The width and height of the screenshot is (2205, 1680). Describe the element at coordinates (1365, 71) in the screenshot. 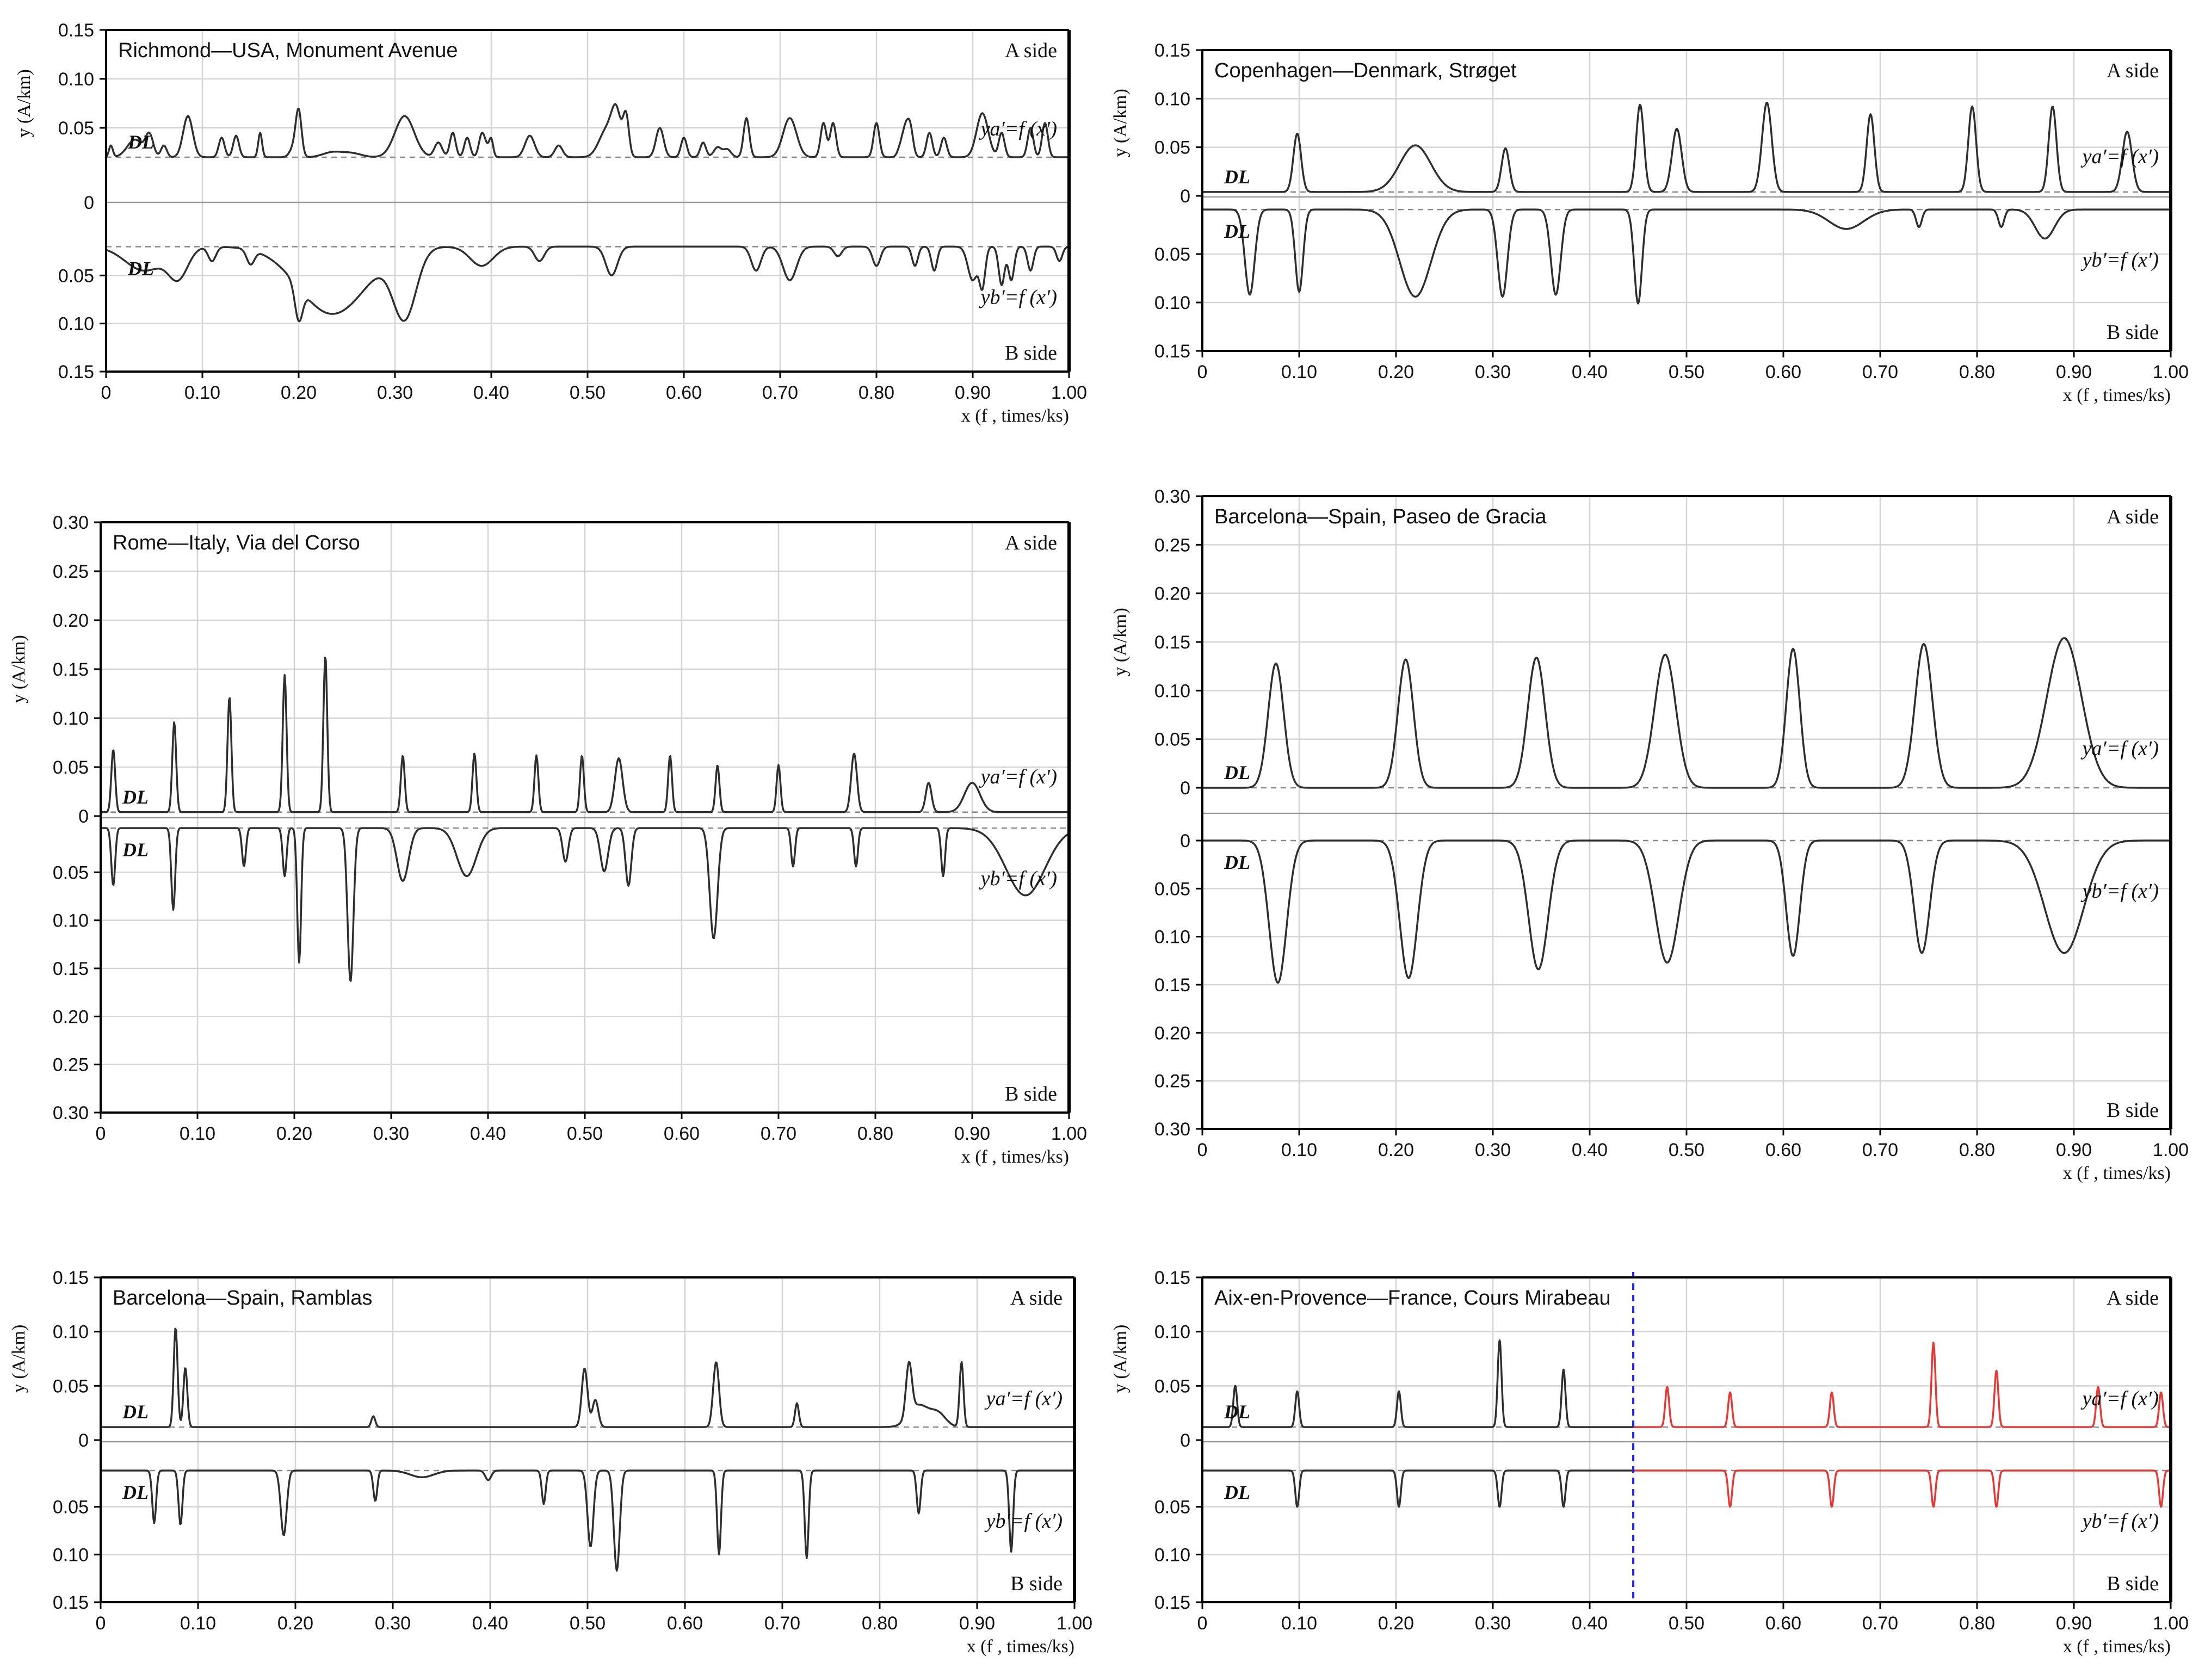

I see `chart-title: Copenhagen—Denmark, Strøget` at that location.